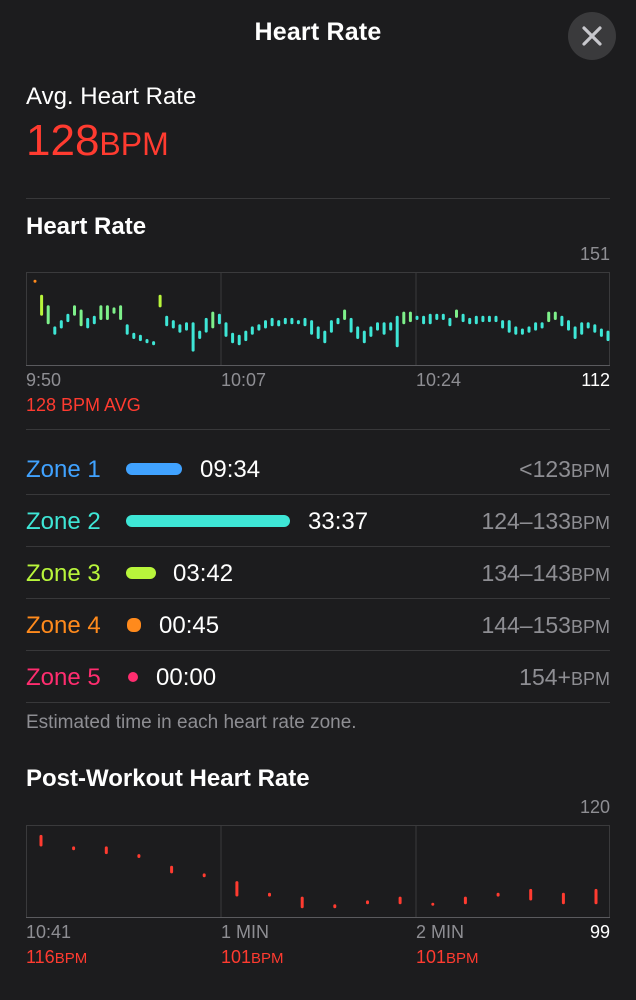 The width and height of the screenshot is (636, 1000). I want to click on zone-row-3: Zone 3 03:42 134–143BPM, so click(318, 573).